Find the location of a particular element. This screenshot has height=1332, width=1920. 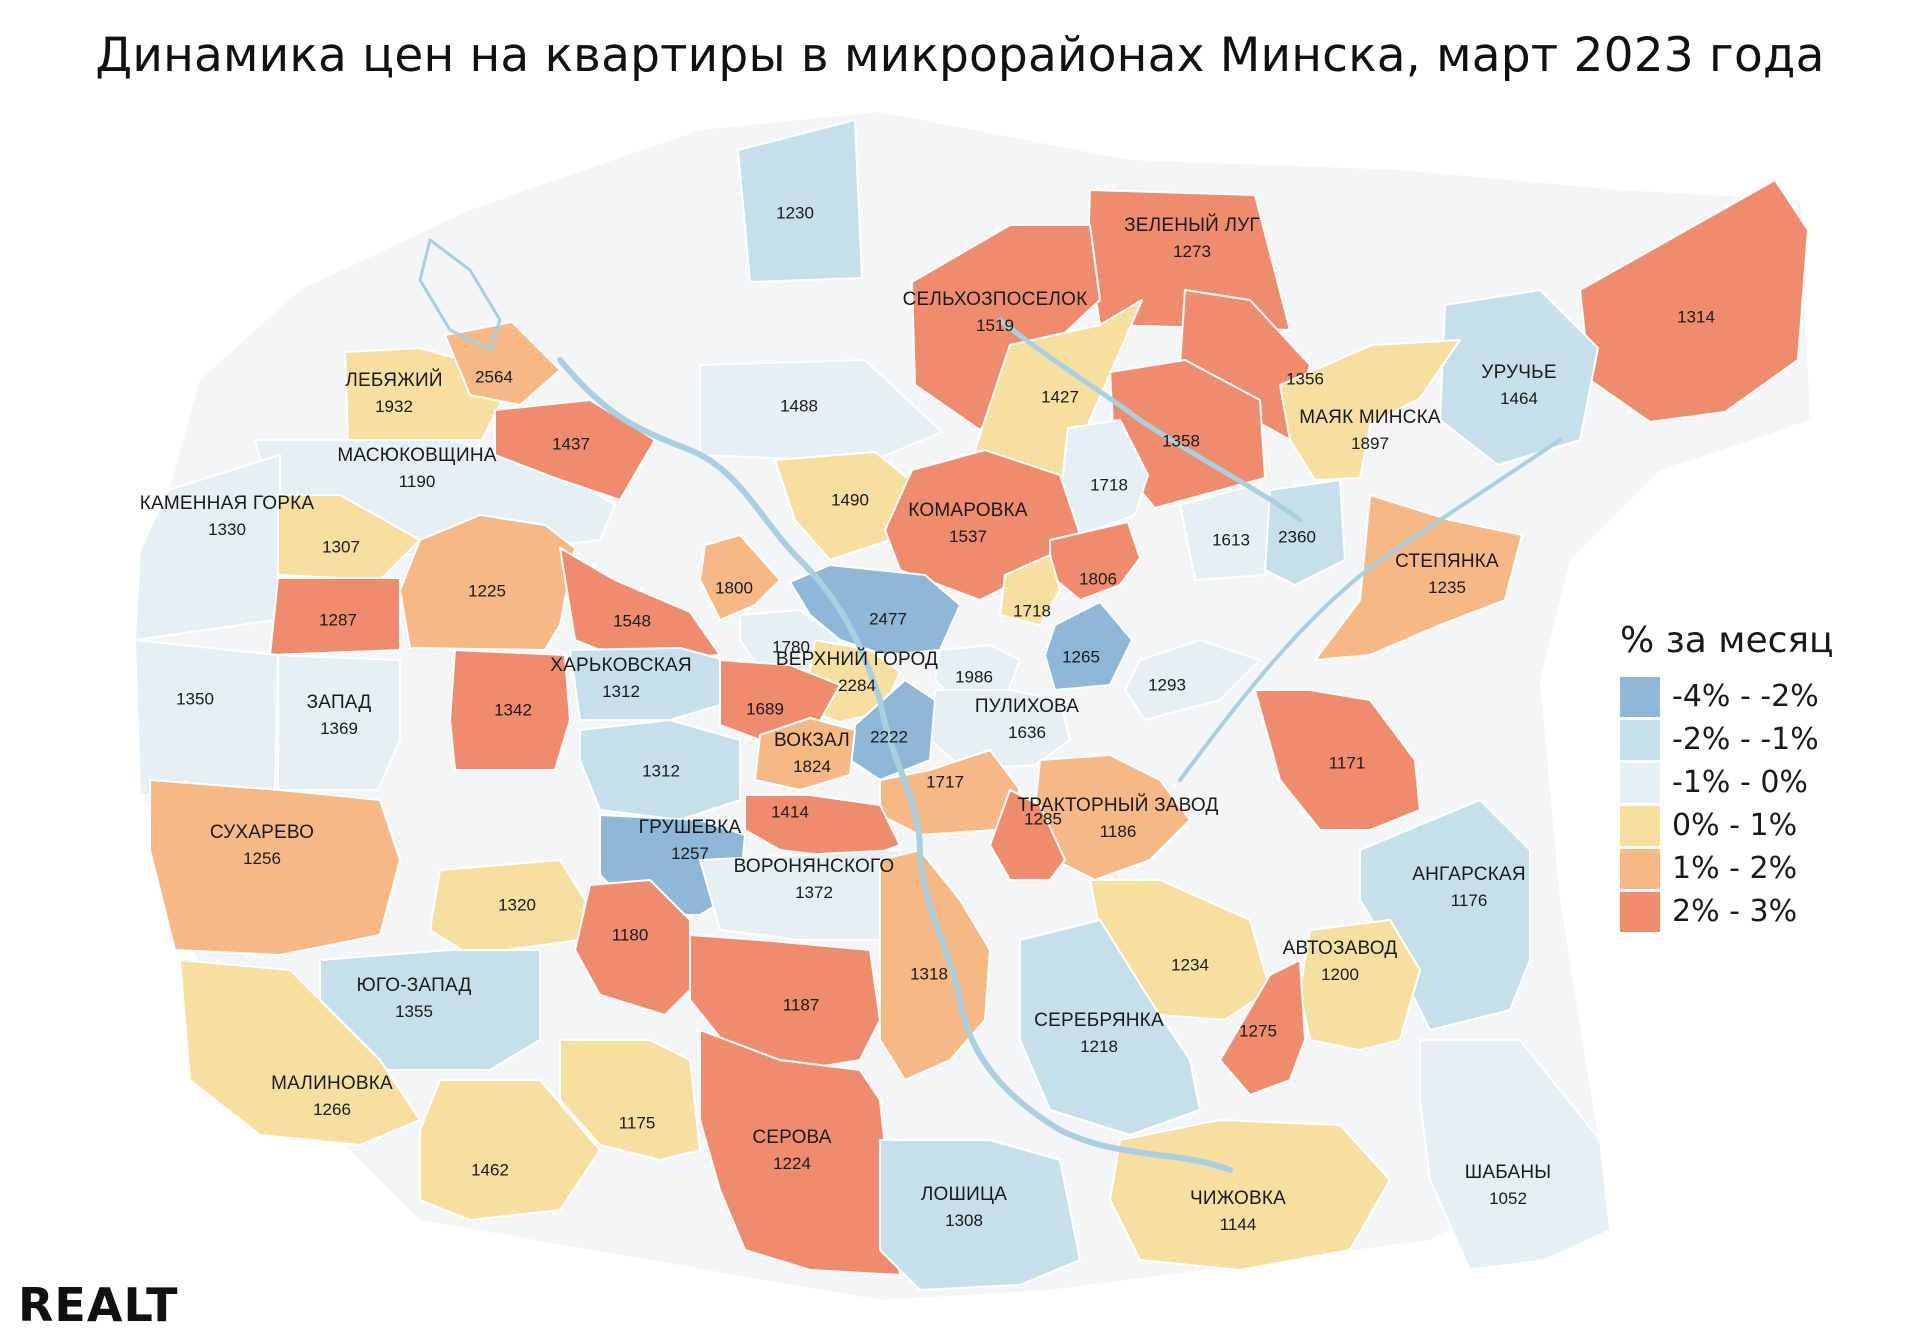

legend-item: 2% - 3% is located at coordinates (1727, 911).